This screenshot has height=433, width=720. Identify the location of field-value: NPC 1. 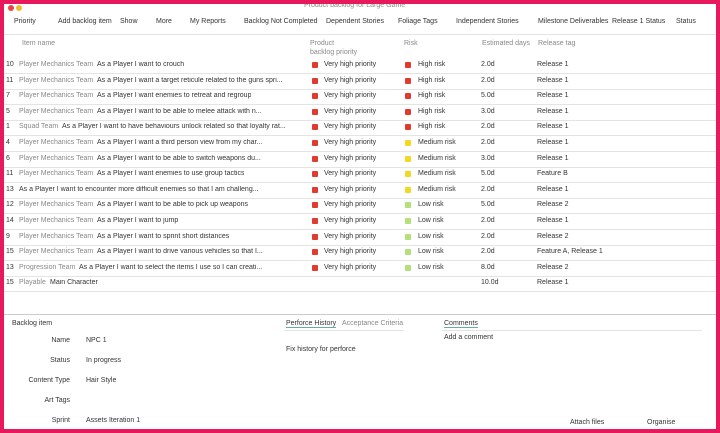
(96, 340).